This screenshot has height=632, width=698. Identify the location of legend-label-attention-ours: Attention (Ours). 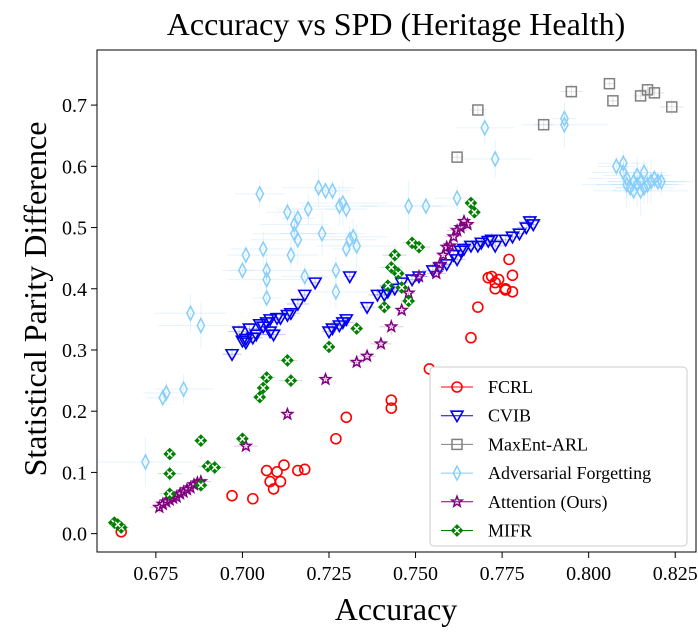
(547, 502).